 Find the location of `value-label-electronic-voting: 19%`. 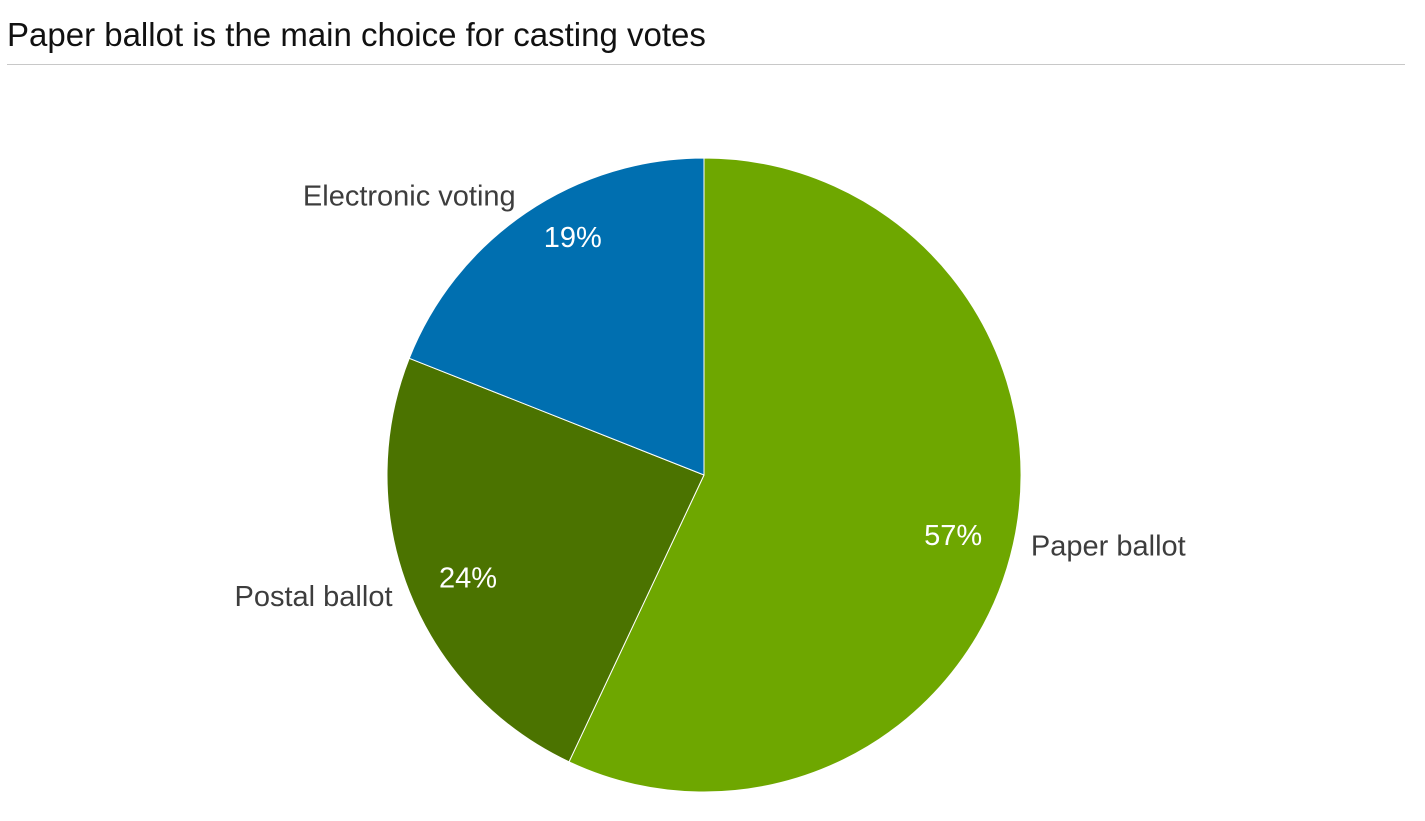

value-label-electronic-voting: 19% is located at coordinates (573, 238).